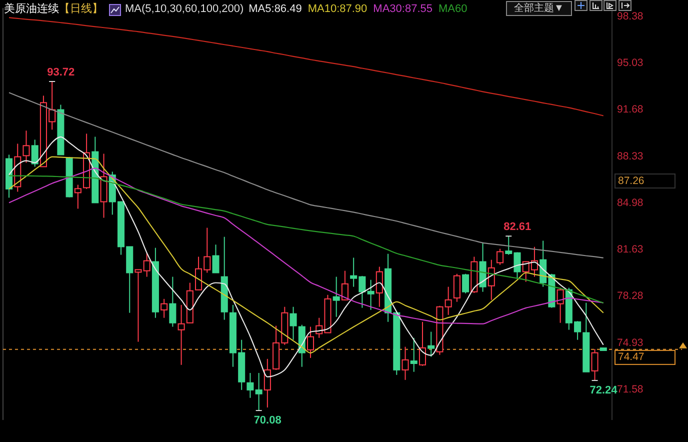 This screenshot has width=688, height=442. I want to click on ref-line-label: 74.47, so click(631, 357).